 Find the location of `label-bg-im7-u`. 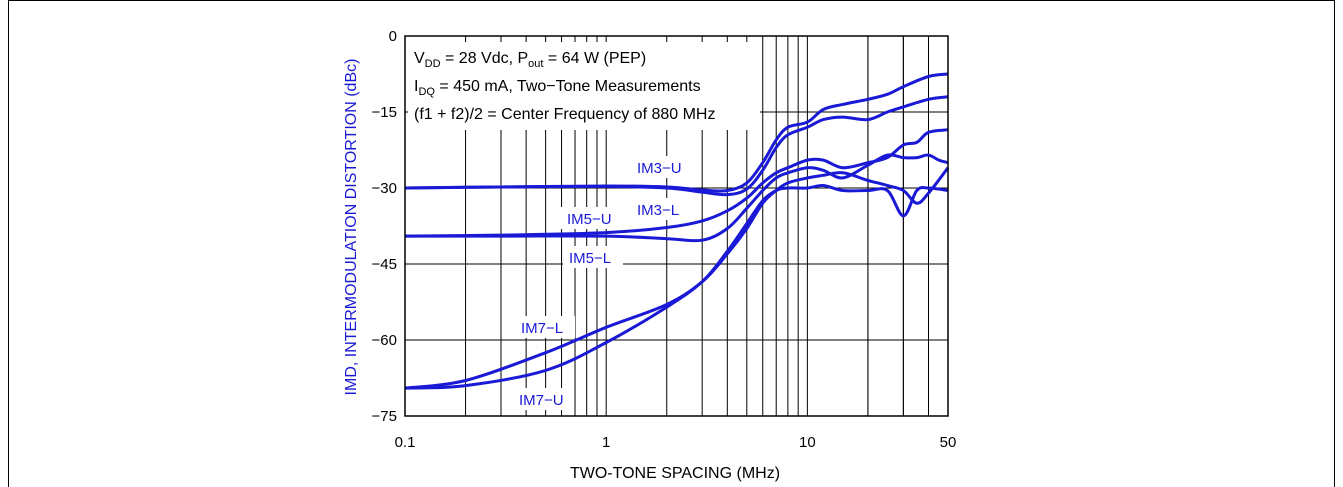

label-bg-im7-u is located at coordinates (543, 399).